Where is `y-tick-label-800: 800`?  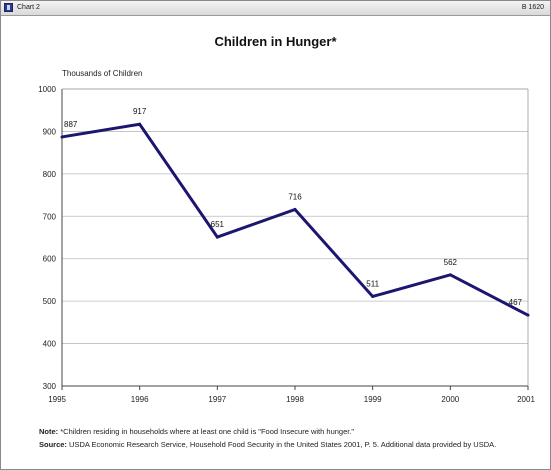 y-tick-label-800: 800 is located at coordinates (50, 174).